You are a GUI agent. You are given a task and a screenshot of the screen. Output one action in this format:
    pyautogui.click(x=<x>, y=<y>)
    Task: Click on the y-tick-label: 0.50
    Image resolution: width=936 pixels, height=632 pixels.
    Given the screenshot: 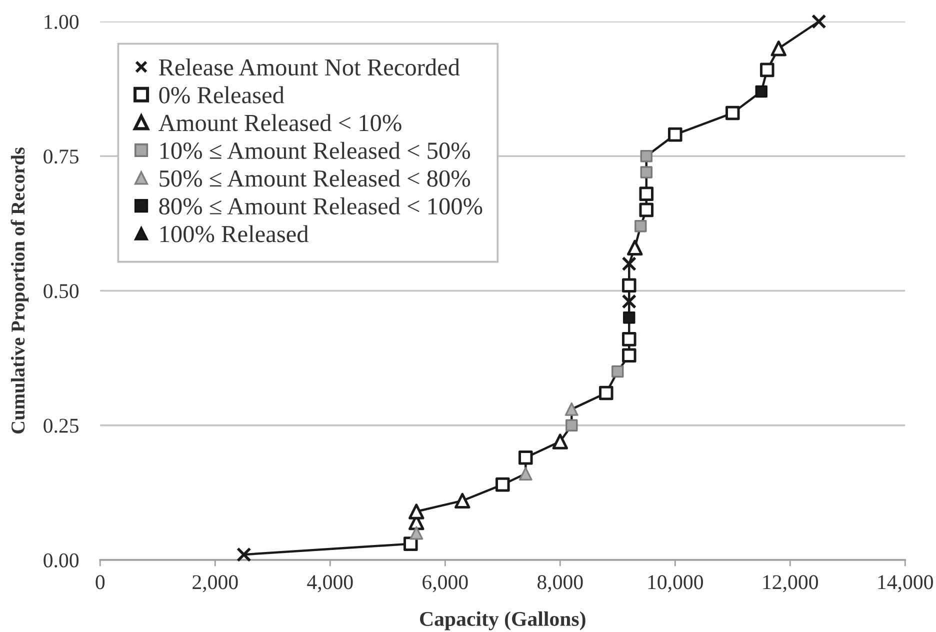 What is the action you would take?
    pyautogui.click(x=61, y=291)
    